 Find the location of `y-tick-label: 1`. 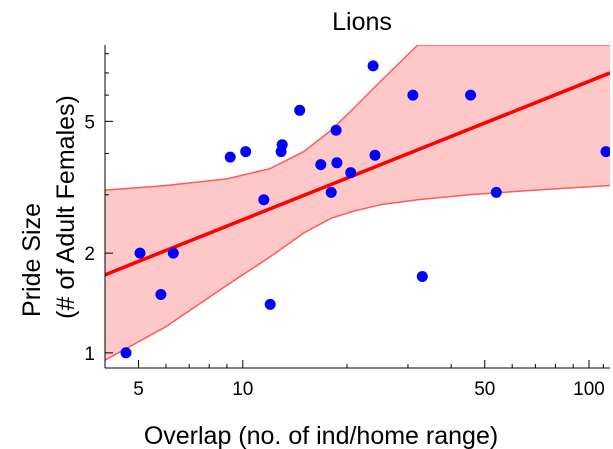

y-tick-label: 1 is located at coordinates (89, 354).